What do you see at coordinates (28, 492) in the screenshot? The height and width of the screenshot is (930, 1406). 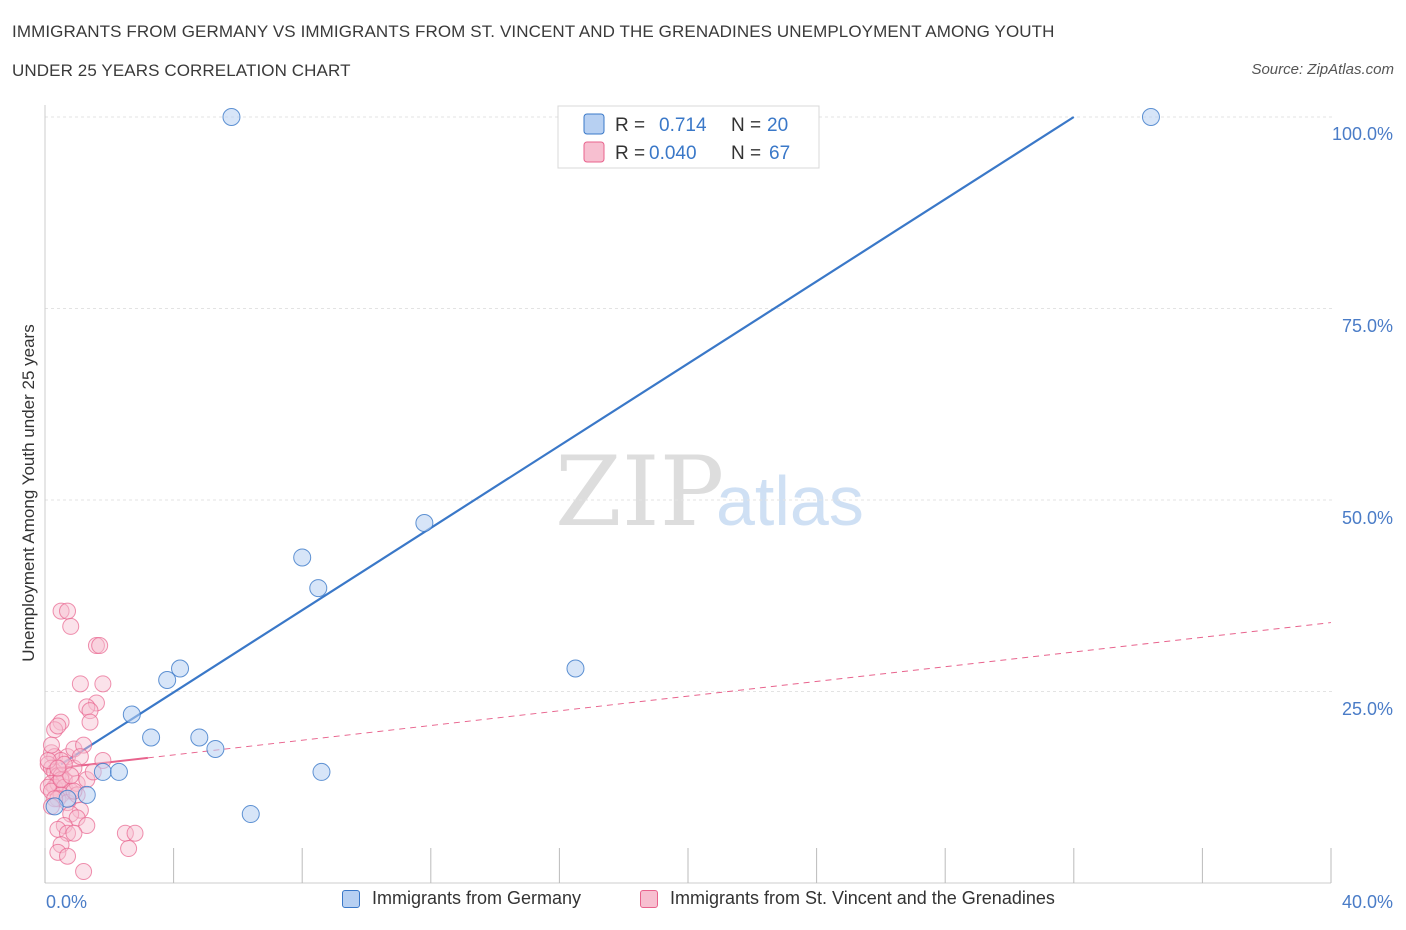 I see `y-axis-label: Unemployment Among Youth under 25 years` at bounding box center [28, 492].